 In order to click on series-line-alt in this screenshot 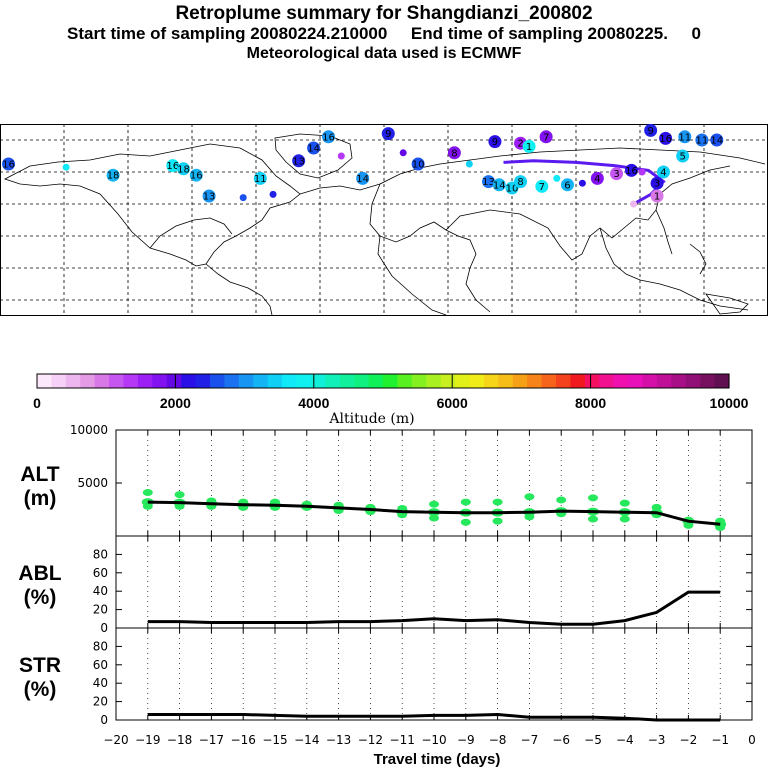, I will do `click(434, 513)`.